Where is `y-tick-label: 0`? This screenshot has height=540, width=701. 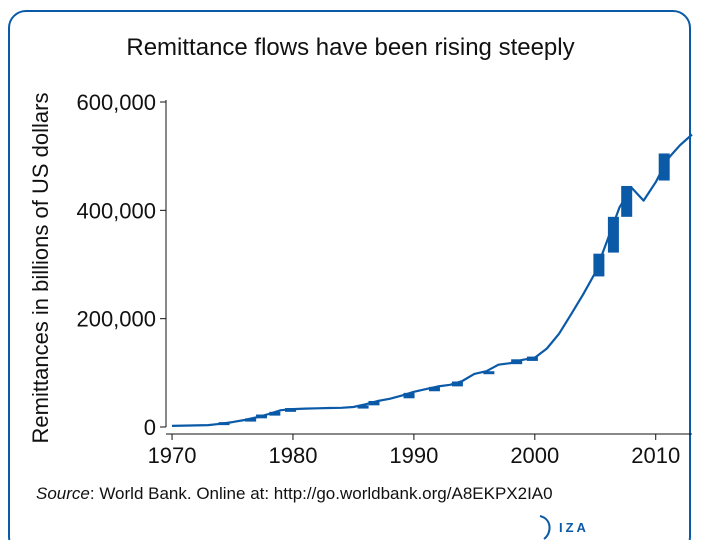 y-tick-label: 0 is located at coordinates (150, 427).